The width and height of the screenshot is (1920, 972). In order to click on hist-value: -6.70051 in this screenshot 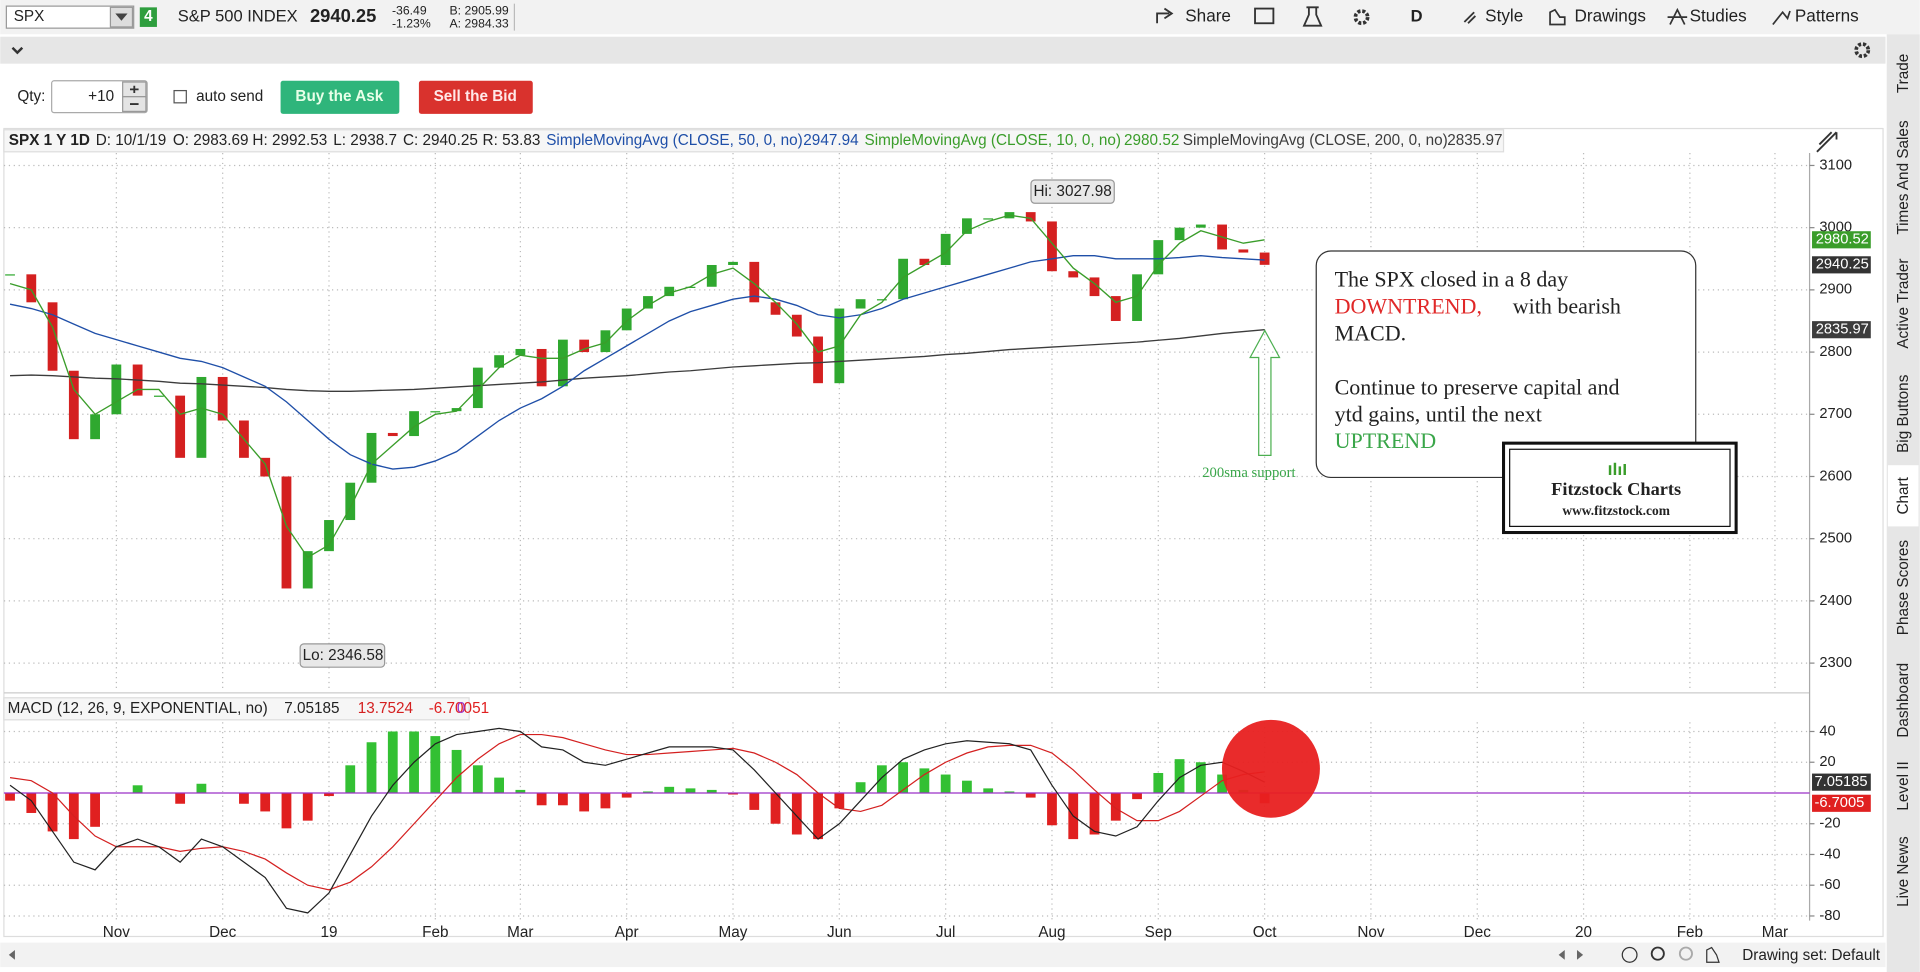, I will do `click(459, 708)`.